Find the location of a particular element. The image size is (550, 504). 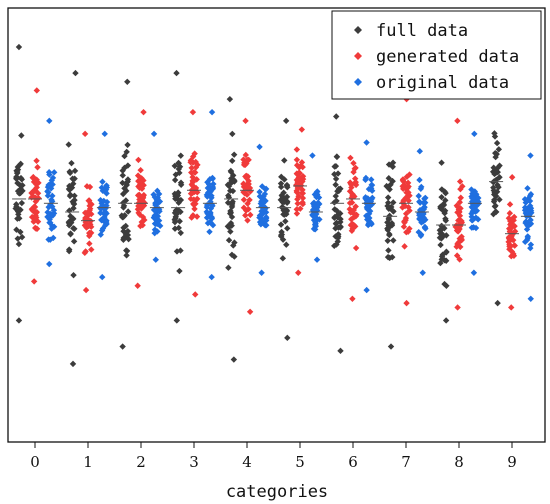

x-axis-label: categories is located at coordinates (277, 492).